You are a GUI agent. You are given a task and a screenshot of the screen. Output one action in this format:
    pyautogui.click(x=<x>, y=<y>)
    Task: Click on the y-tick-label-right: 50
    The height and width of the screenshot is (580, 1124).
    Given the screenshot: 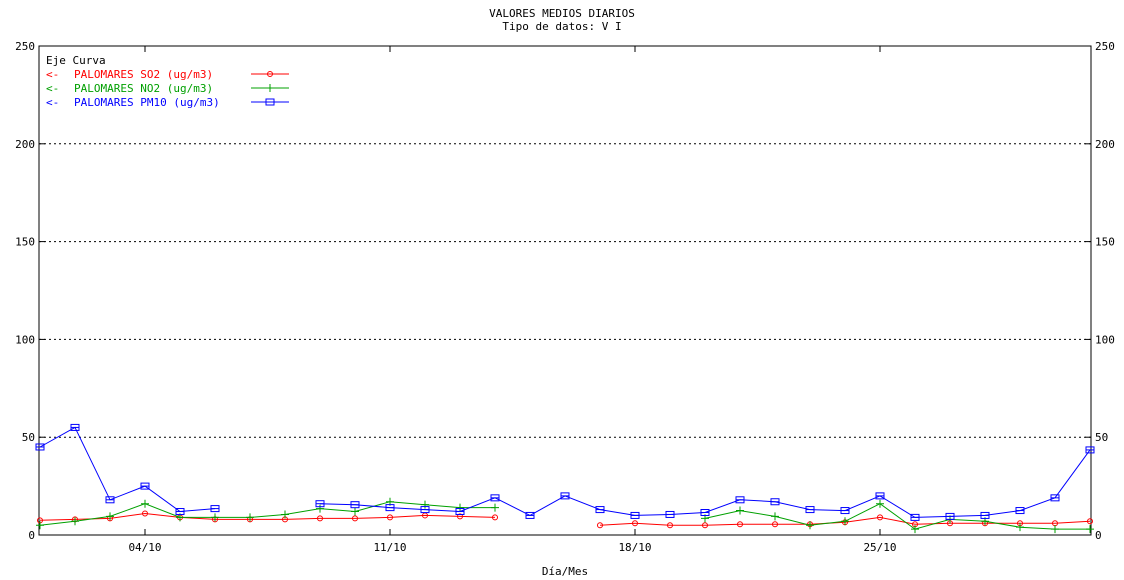 What is the action you would take?
    pyautogui.click(x=1101, y=437)
    